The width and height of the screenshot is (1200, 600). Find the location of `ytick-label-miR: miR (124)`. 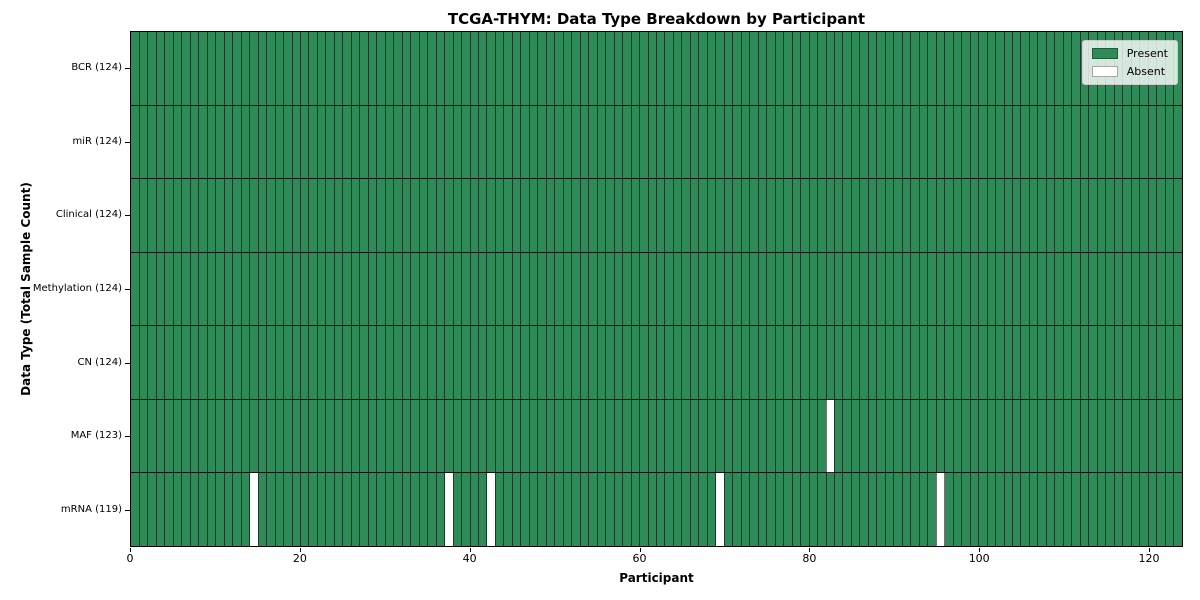

ytick-label-miR: miR (124) is located at coordinates (97, 141).